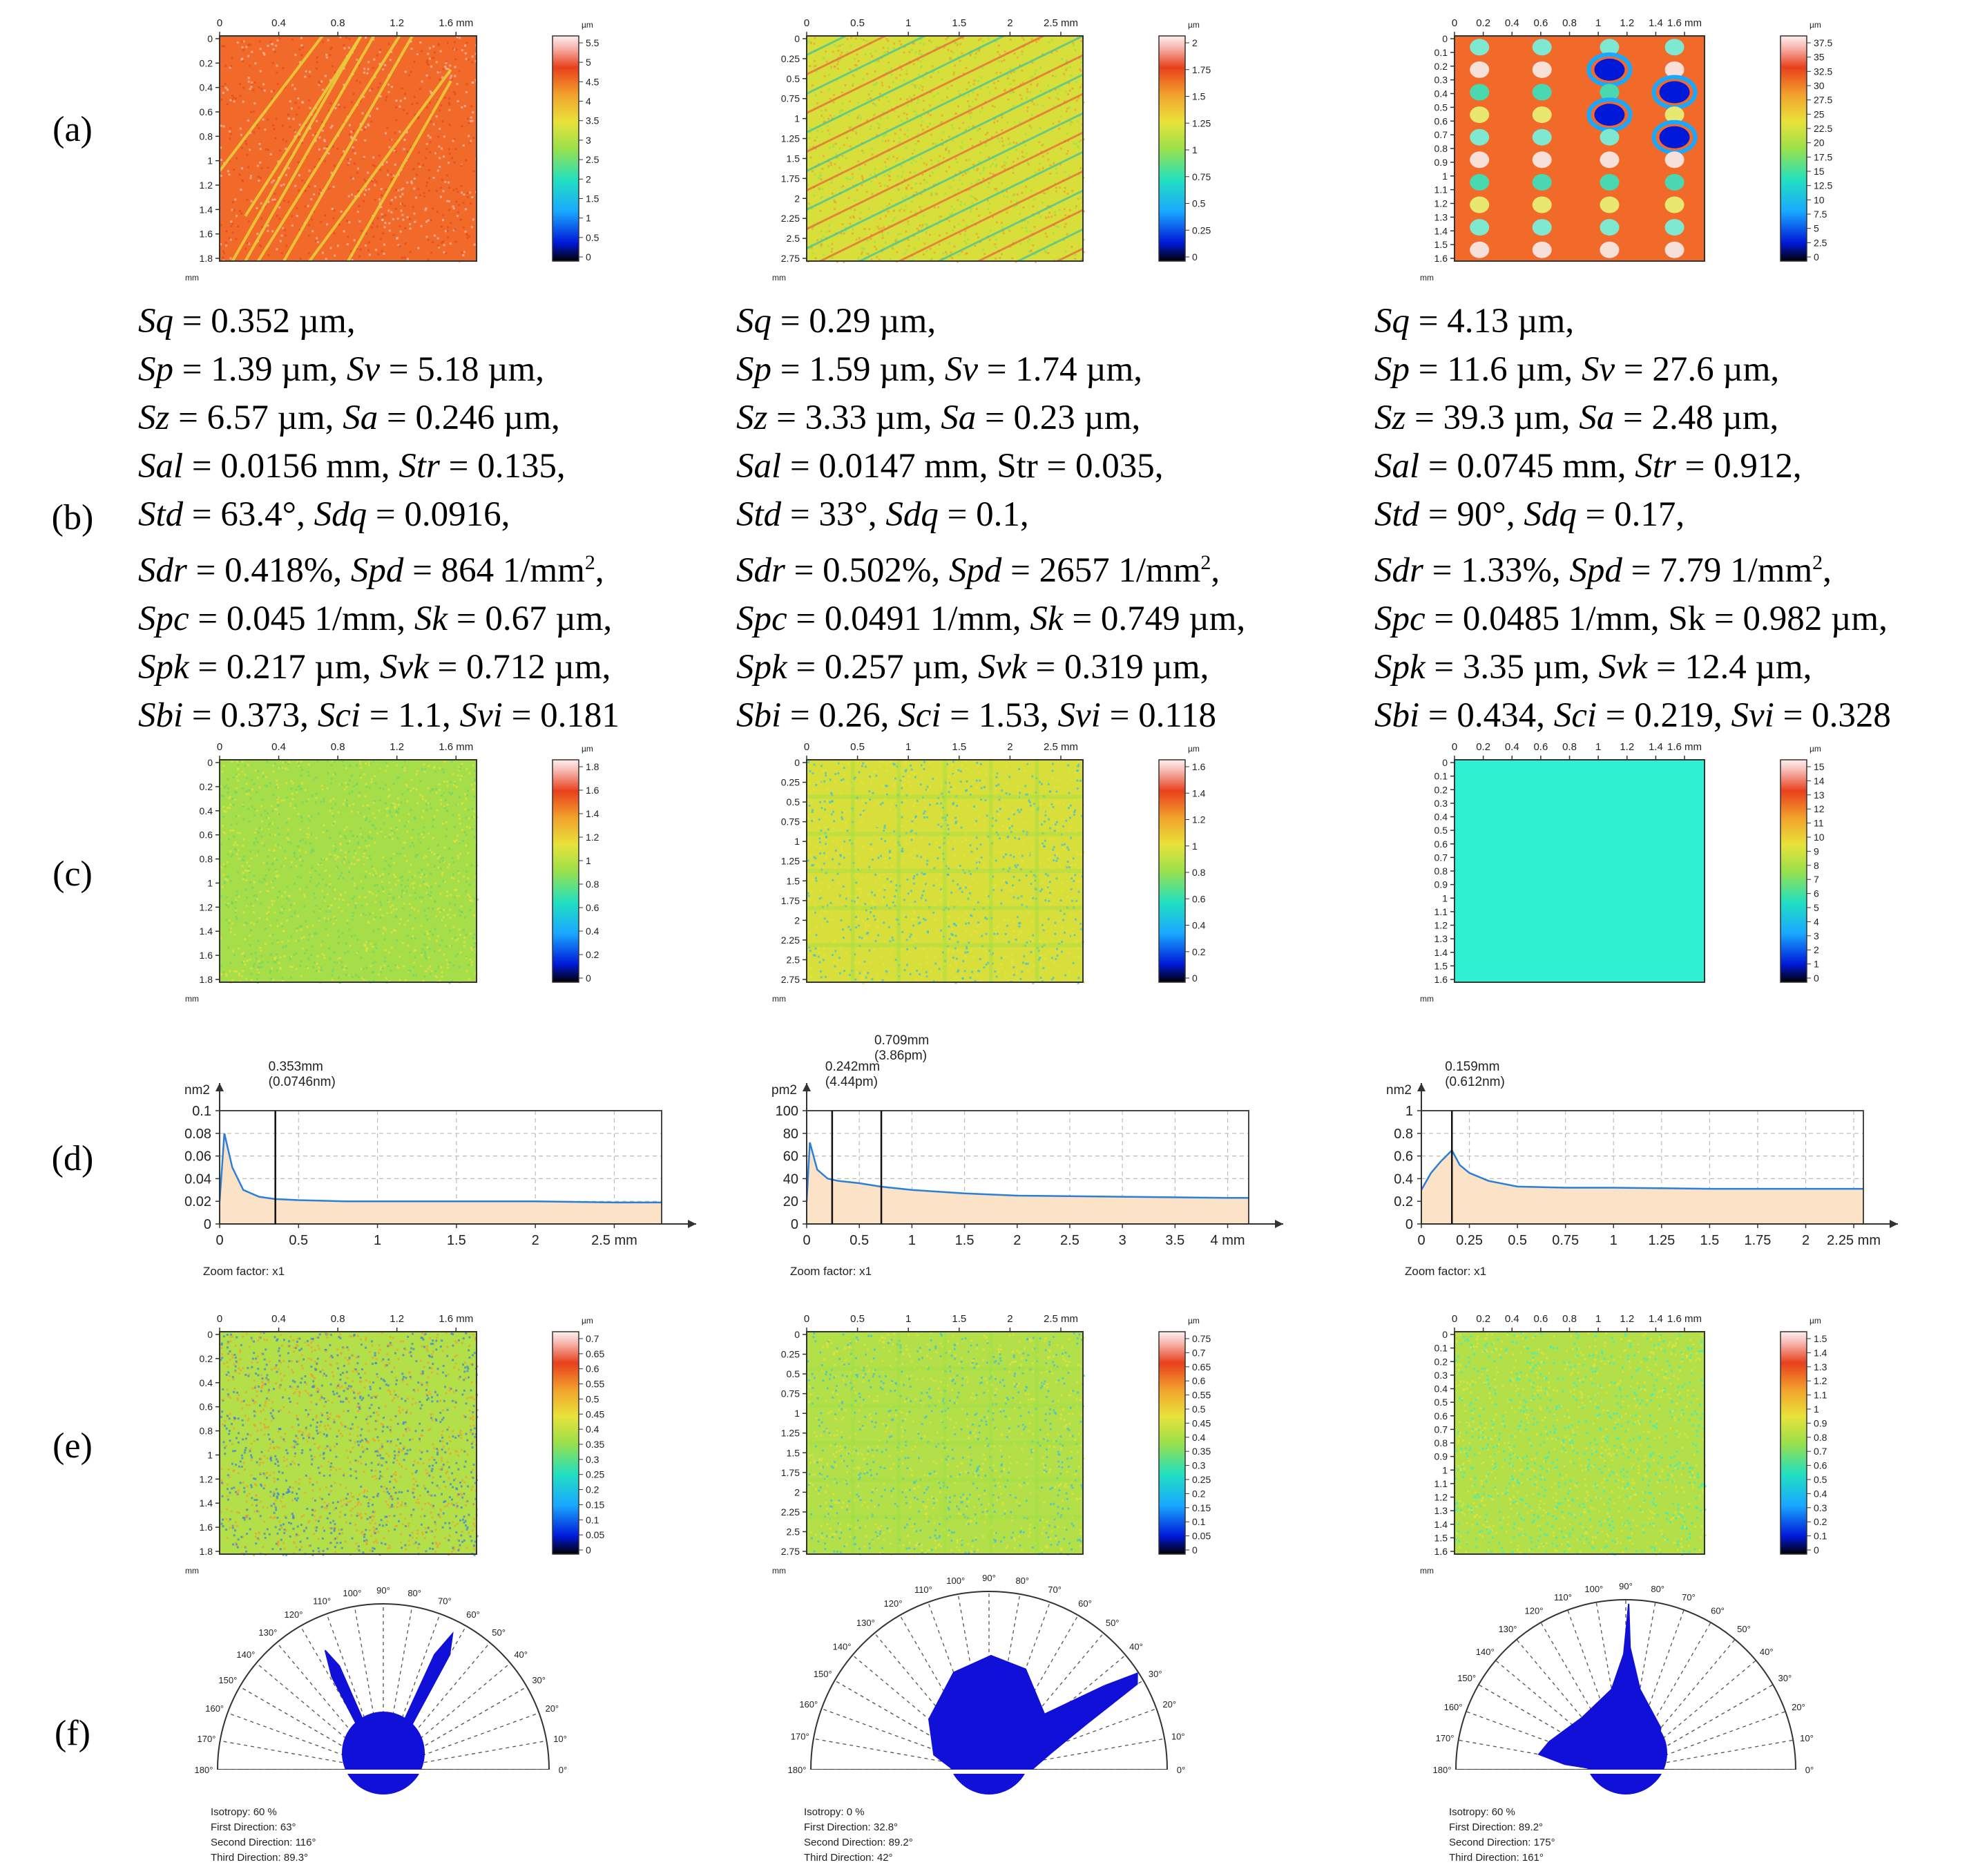 This screenshot has height=1876, width=1987. I want to click on y-tick-label: 0.8, so click(207, 859).